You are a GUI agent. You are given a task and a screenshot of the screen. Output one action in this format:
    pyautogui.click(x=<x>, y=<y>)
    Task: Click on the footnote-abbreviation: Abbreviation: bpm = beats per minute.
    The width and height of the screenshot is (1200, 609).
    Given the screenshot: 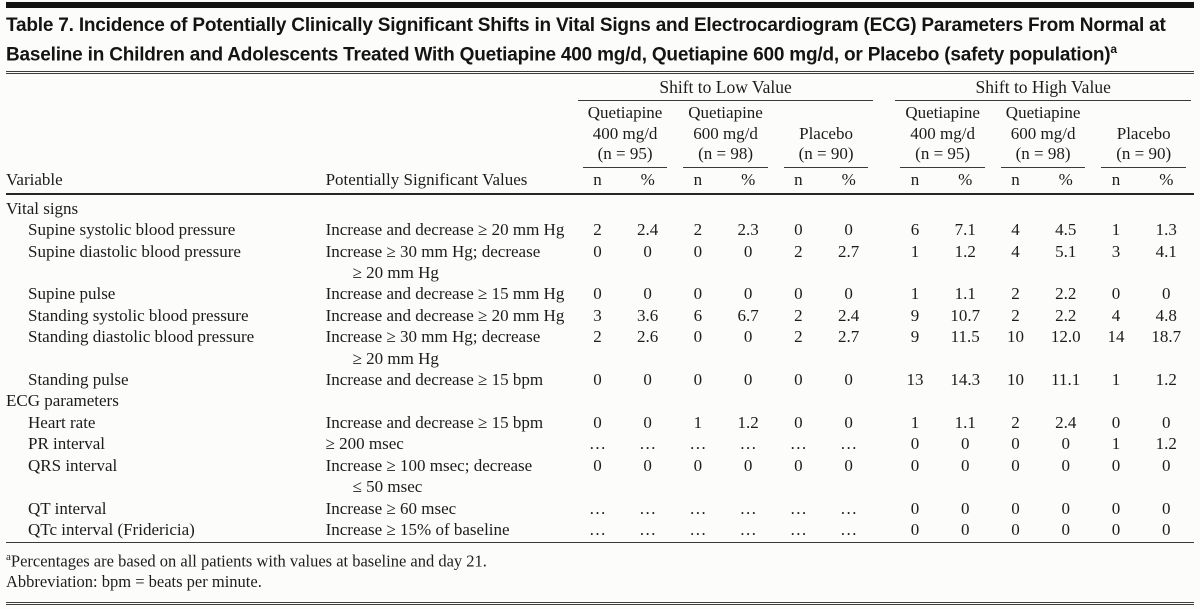 What is the action you would take?
    pyautogui.click(x=600, y=582)
    